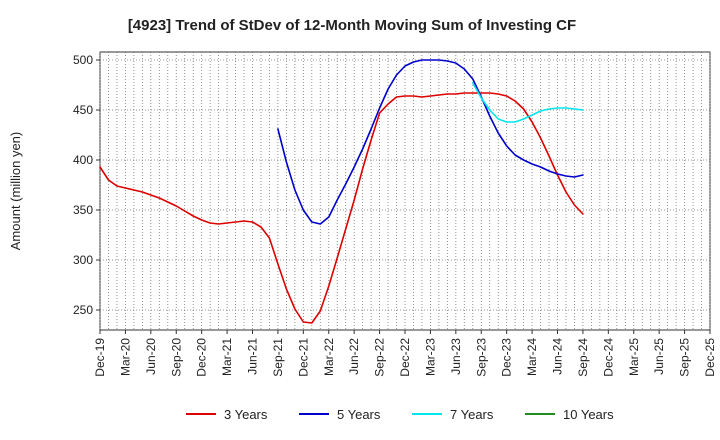  What do you see at coordinates (400, 414) in the screenshot?
I see `legend: 3 Years 5 Years 7 Years 10 Years` at bounding box center [400, 414].